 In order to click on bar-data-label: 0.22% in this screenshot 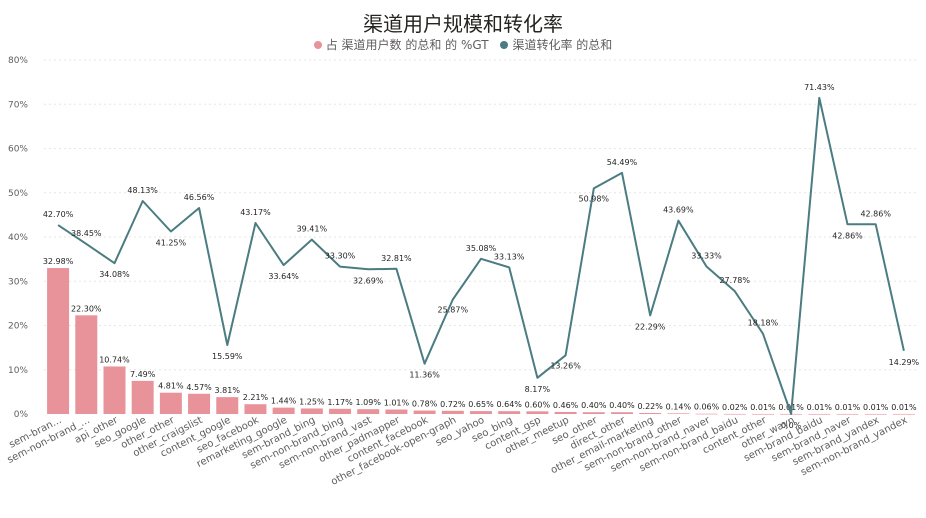, I will do `click(650, 406)`.